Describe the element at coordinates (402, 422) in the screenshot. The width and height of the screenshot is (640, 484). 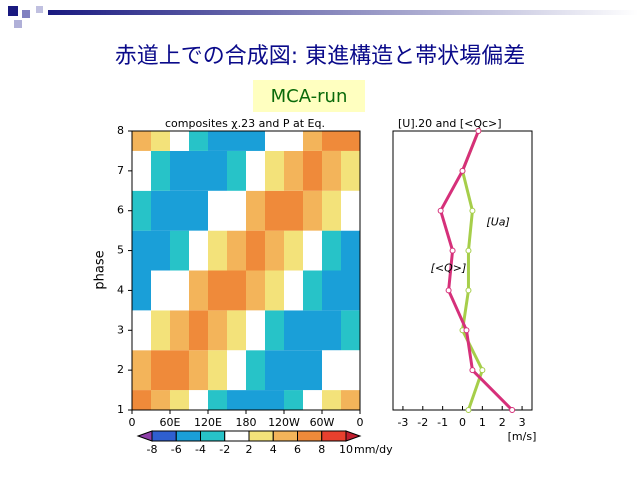
I see `x-tick-label: -3` at that location.